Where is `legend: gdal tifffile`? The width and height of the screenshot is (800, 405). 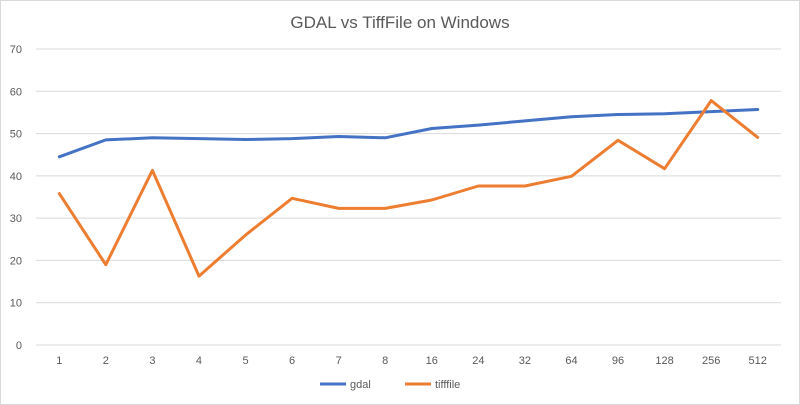
legend: gdal tifffile is located at coordinates (390, 385).